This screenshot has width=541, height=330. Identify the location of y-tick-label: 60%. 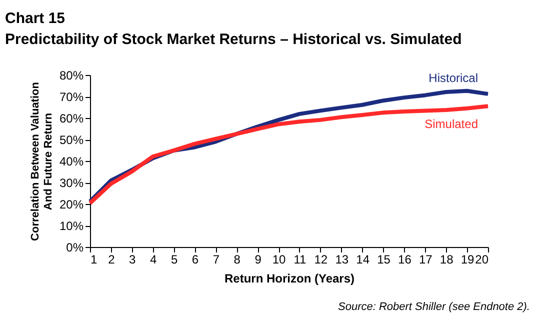
(71, 119).